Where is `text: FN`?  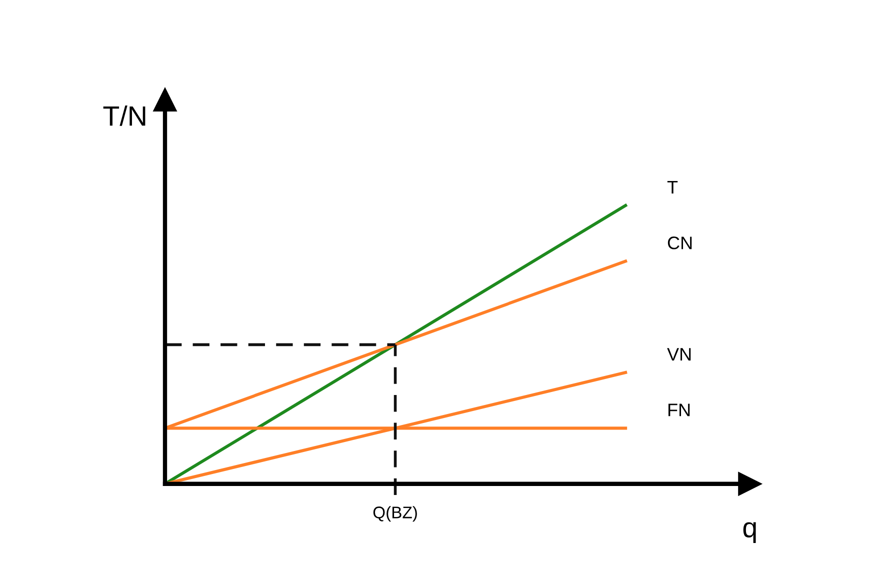
text: FN is located at coordinates (679, 410).